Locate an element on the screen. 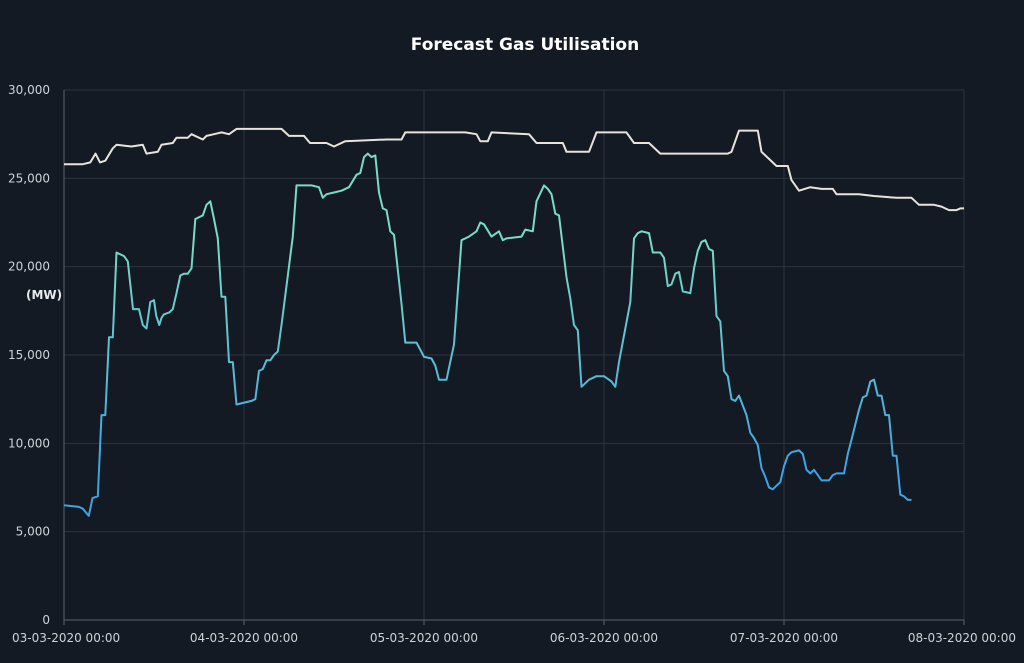  y-tick-label: 25,000 is located at coordinates (29, 178).